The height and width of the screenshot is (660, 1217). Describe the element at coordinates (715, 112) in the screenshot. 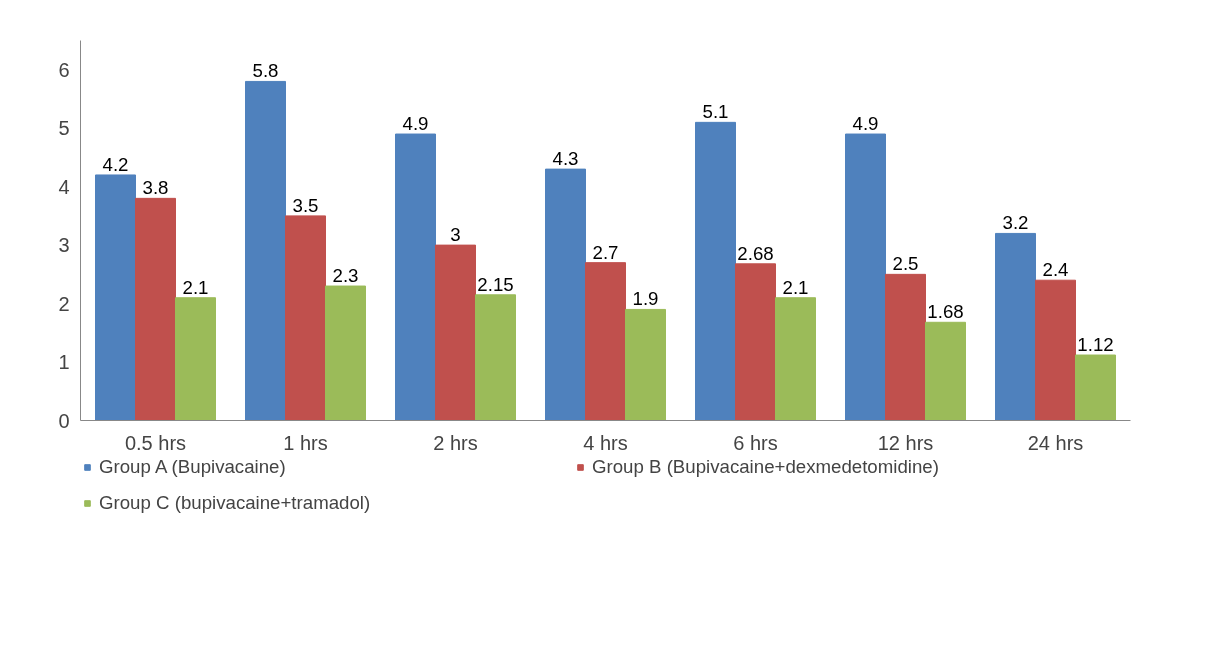

I see `data-label: 5.1` at that location.